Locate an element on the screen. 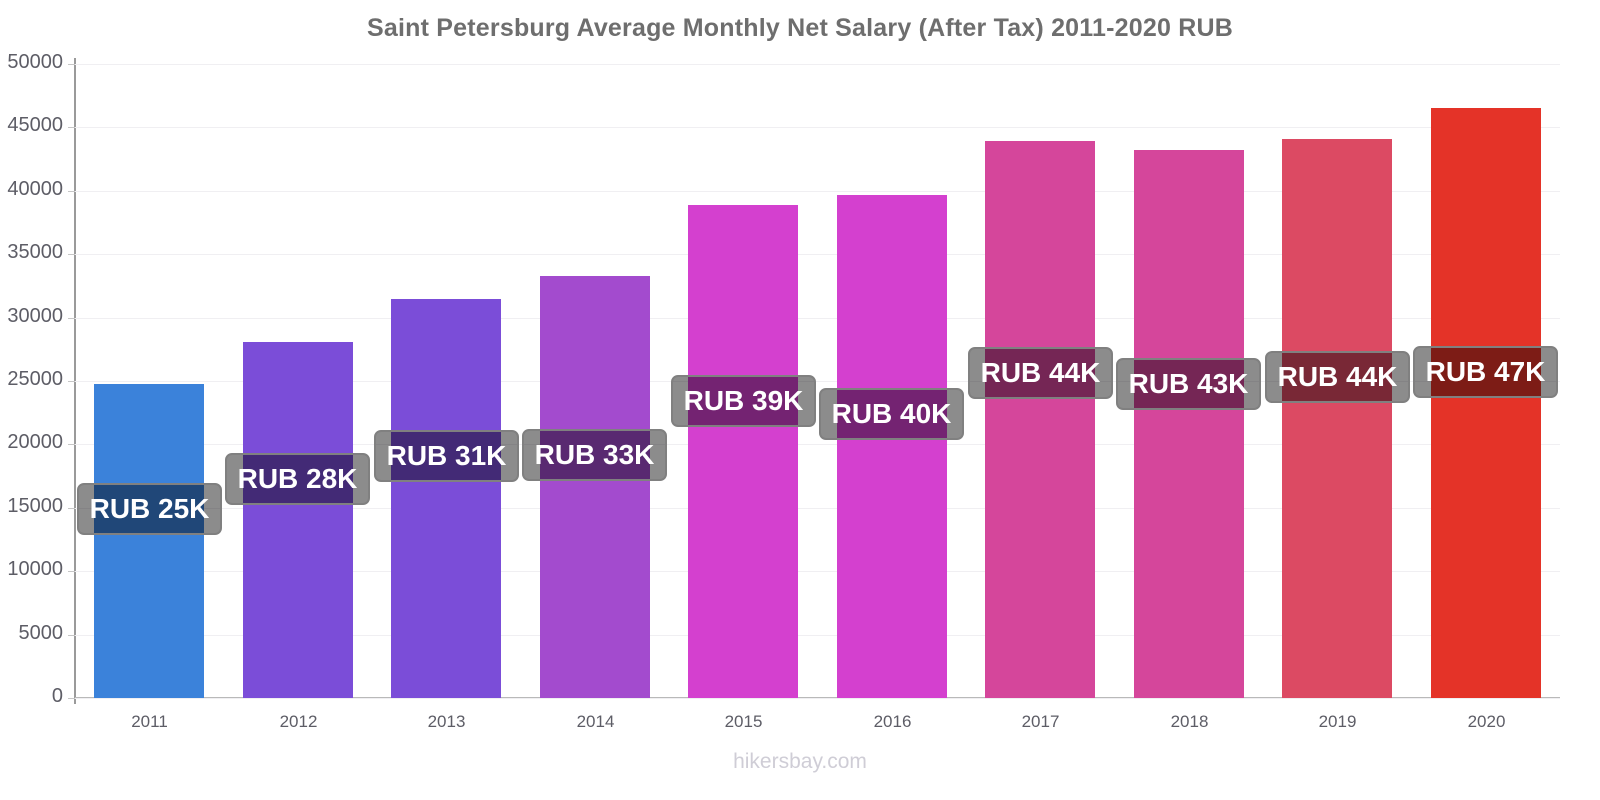  bar-value-label: RUB 25K is located at coordinates (149, 509).